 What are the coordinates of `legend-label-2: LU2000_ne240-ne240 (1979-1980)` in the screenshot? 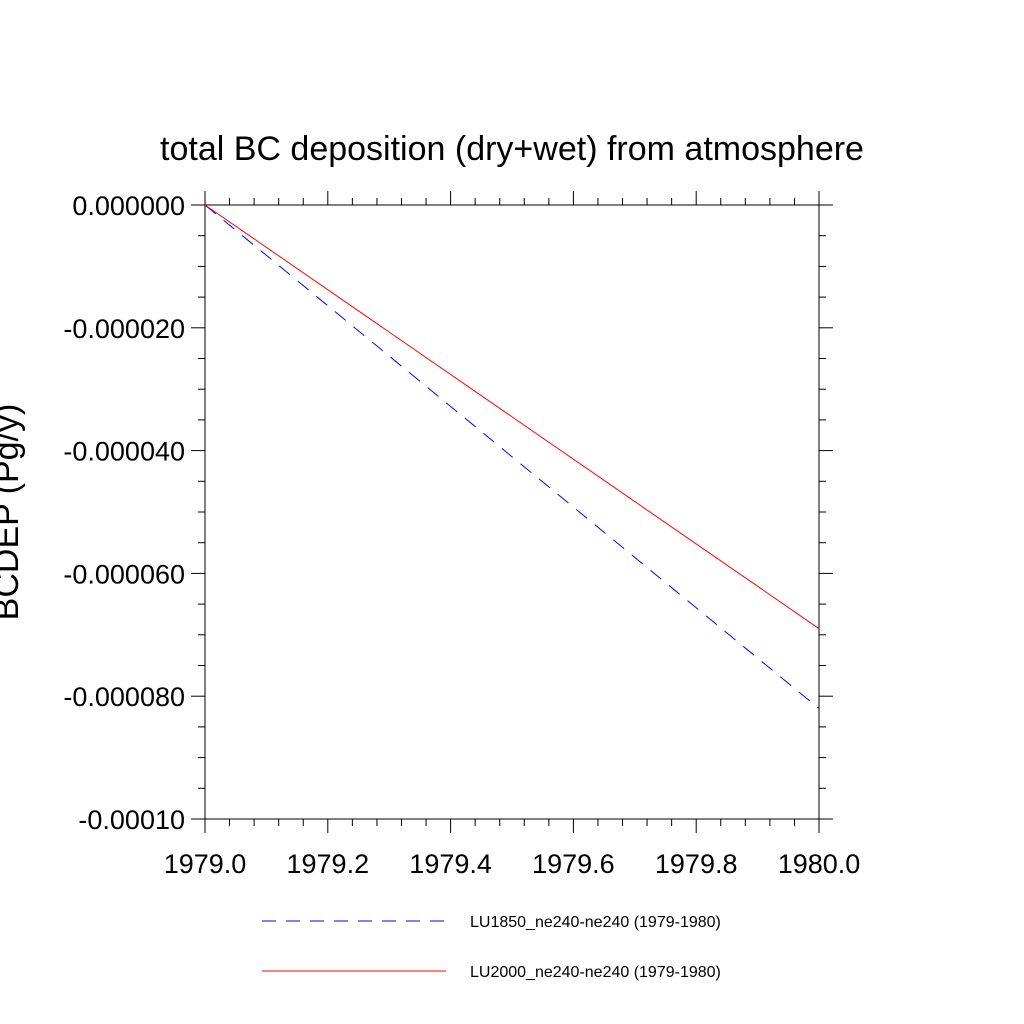 It's located at (595, 972).